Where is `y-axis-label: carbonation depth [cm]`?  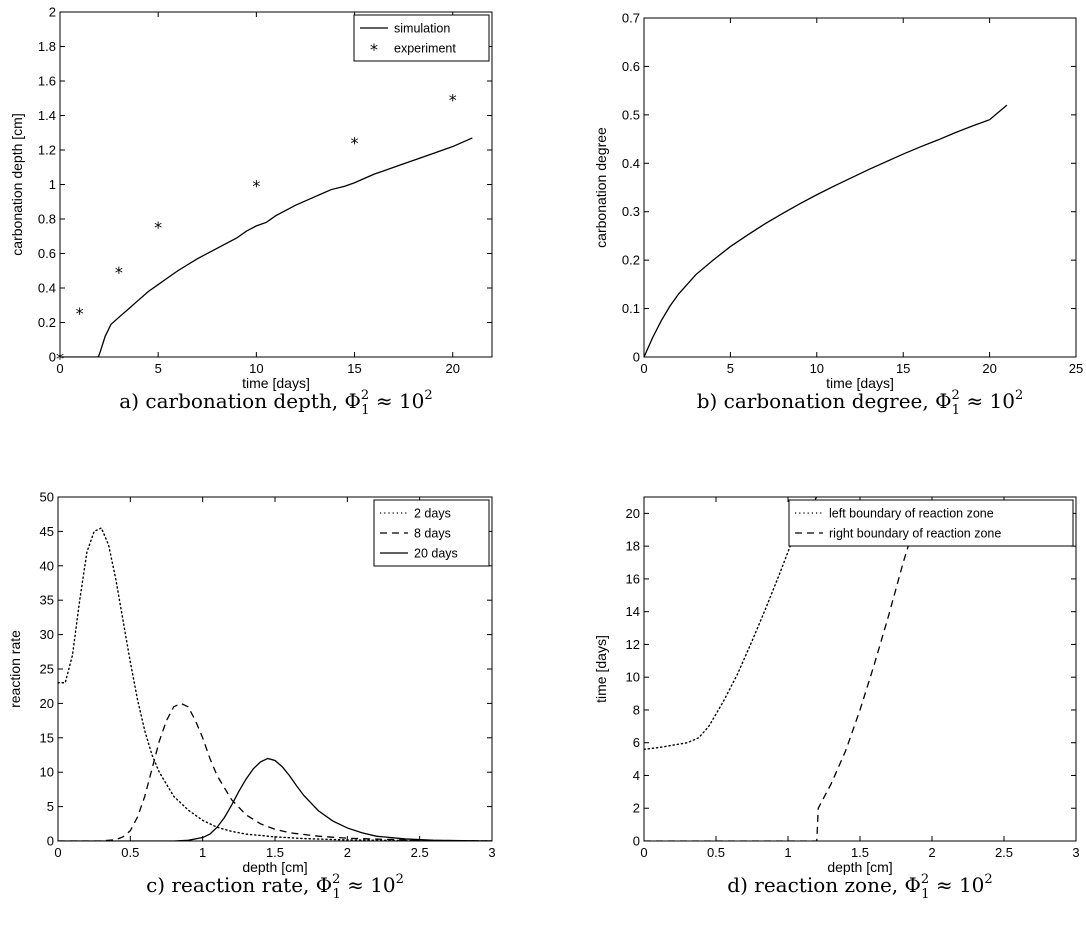
y-axis-label: carbonation depth [cm] is located at coordinates (17, 184).